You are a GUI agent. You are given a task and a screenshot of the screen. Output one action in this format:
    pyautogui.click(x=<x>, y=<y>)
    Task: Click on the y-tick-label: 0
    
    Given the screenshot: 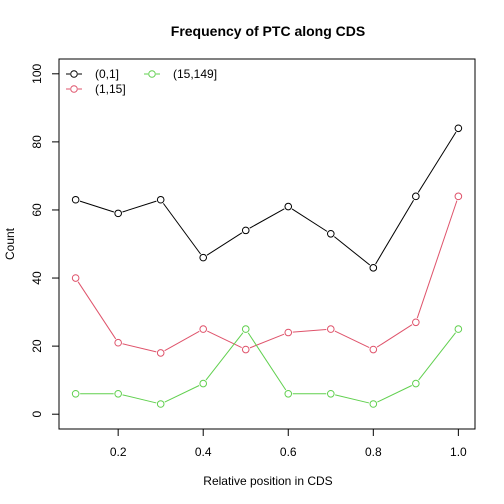 What is the action you would take?
    pyautogui.click(x=37, y=414)
    